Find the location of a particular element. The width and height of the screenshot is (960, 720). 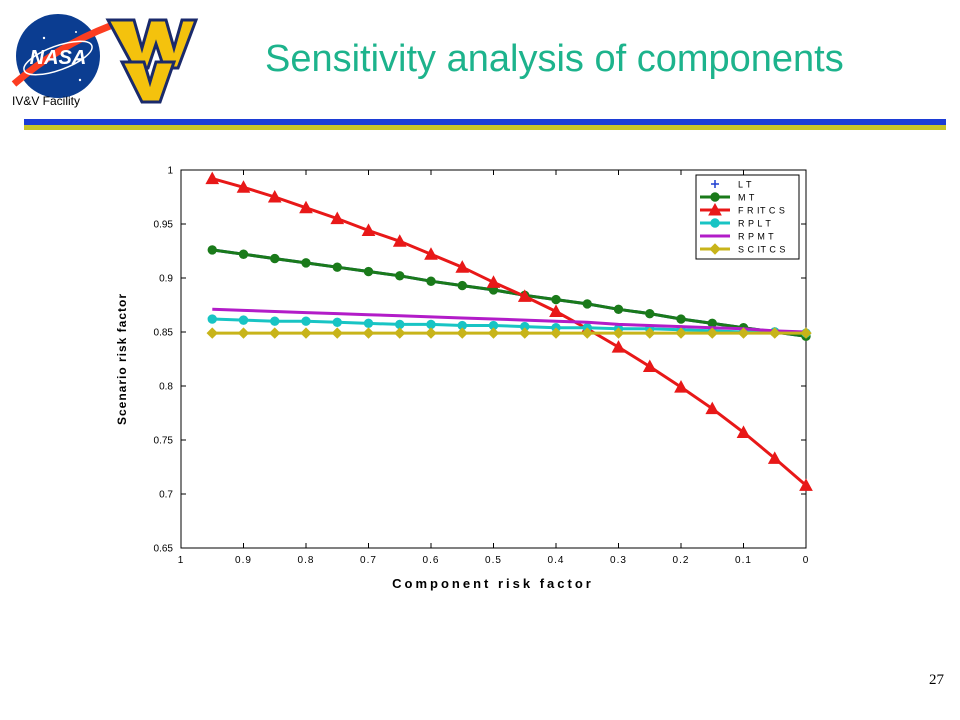

legend-item: R P L T is located at coordinates (735, 223).